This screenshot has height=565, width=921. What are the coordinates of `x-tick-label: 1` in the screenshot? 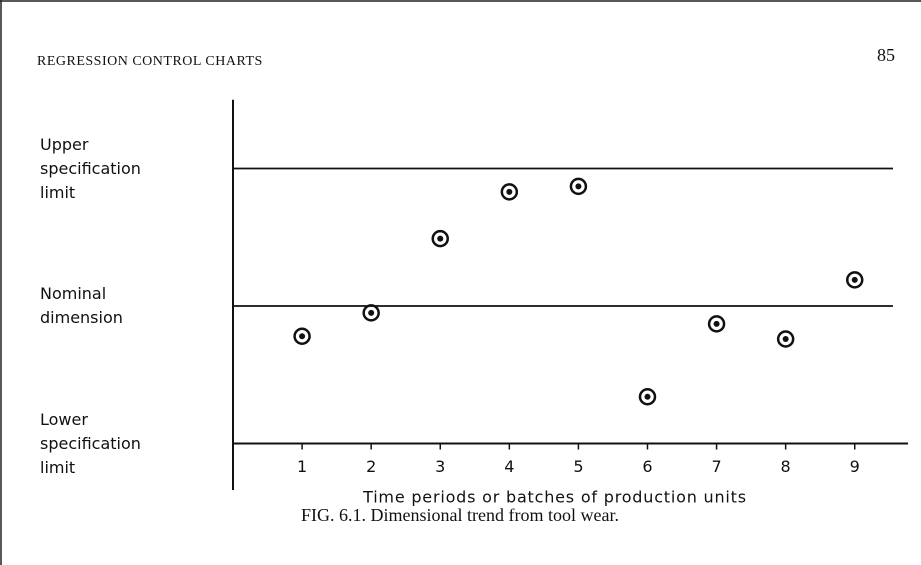 It's located at (302, 466).